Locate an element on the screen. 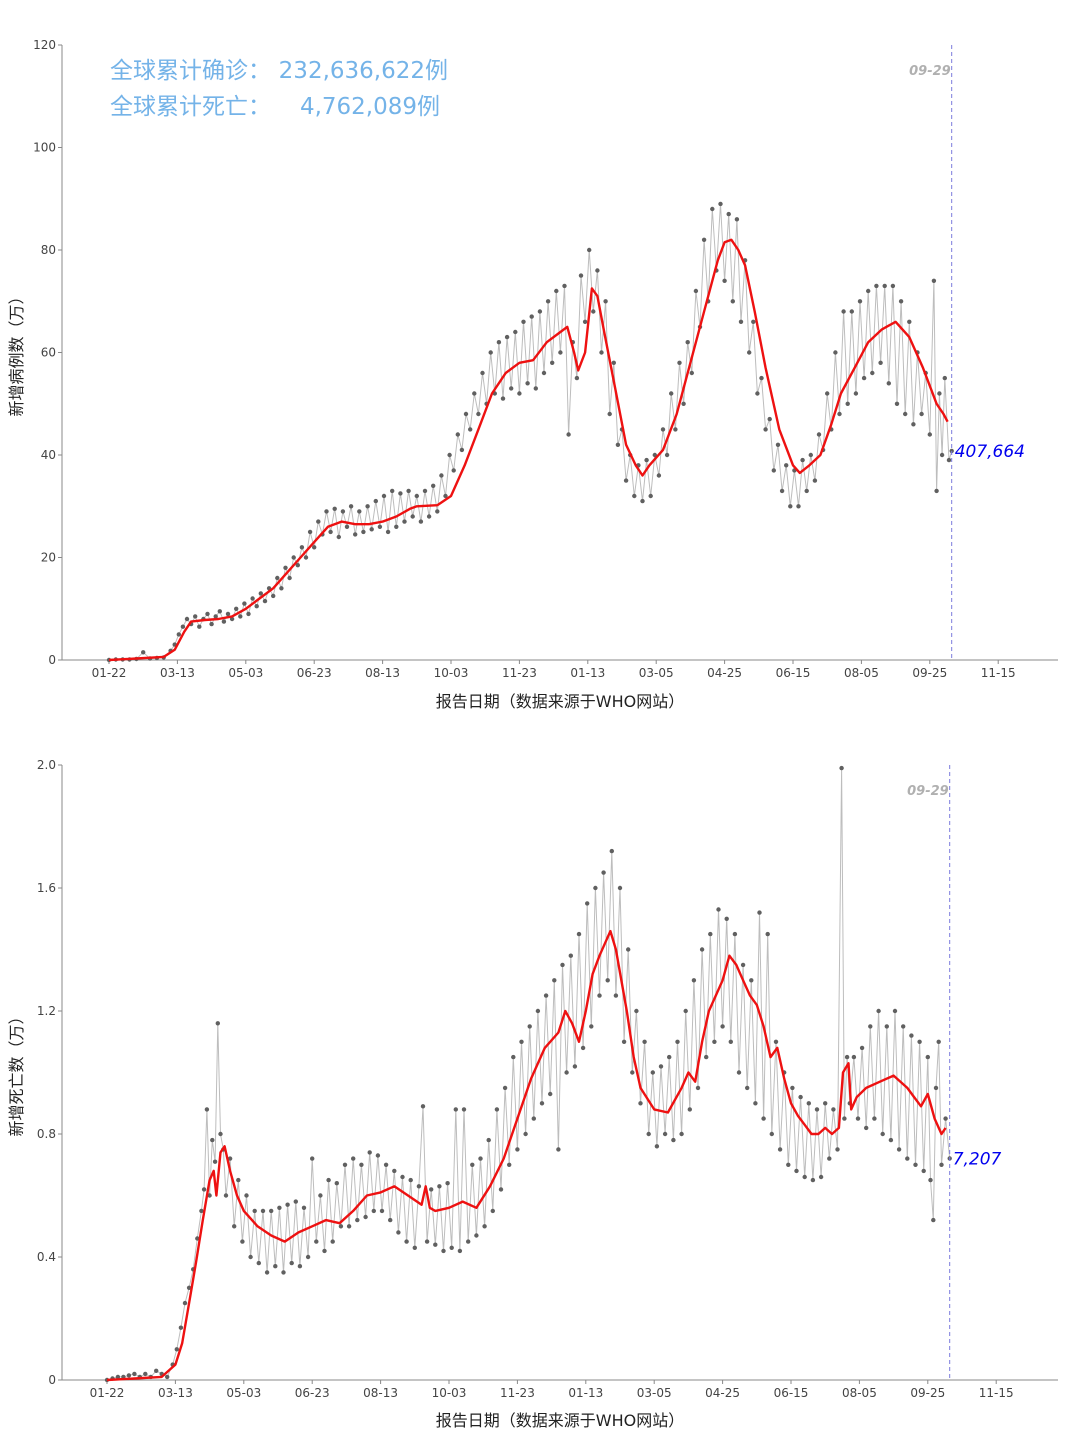 Image resolution: width=1080 pixels, height=1439 pixels. x-tick-label-4: 08-13 is located at coordinates (382, 673).